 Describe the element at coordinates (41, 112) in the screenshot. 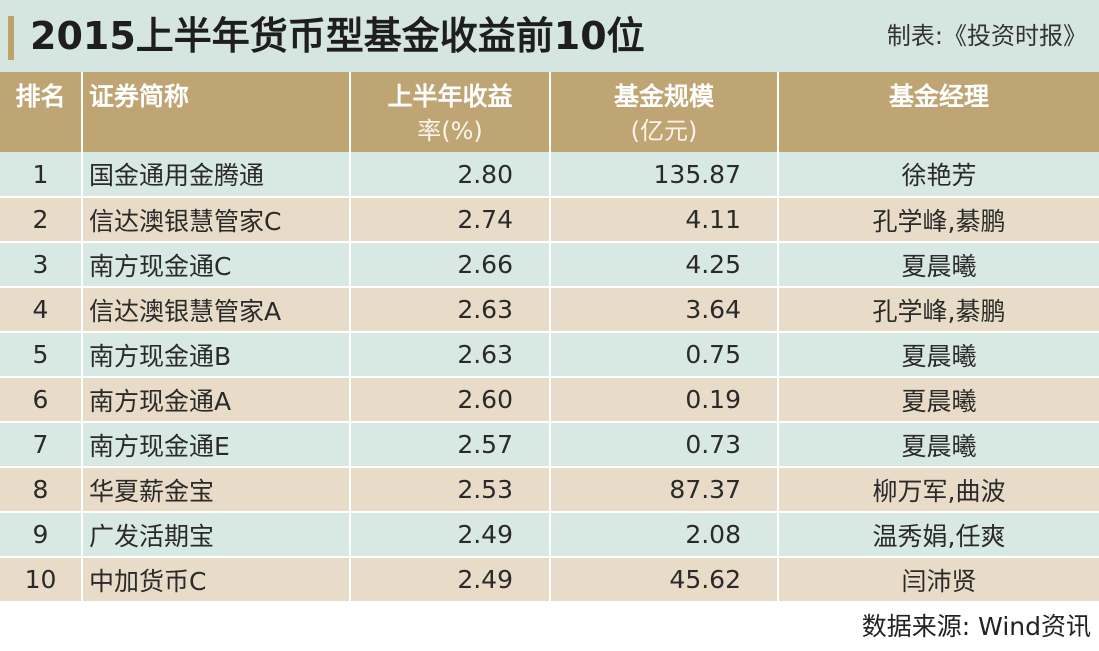

I see `column-header-rank: 排名` at that location.